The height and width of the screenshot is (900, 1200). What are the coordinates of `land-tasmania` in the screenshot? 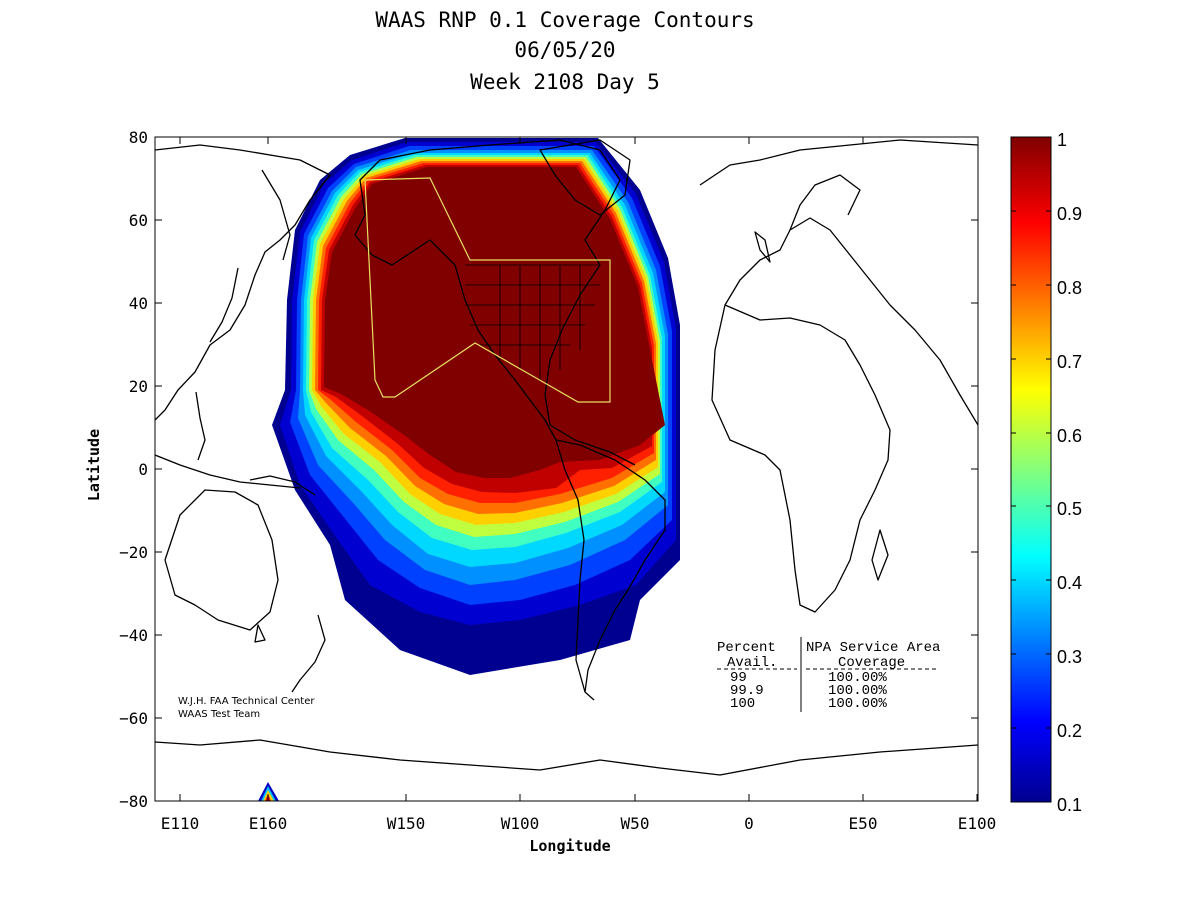 It's located at (260, 633).